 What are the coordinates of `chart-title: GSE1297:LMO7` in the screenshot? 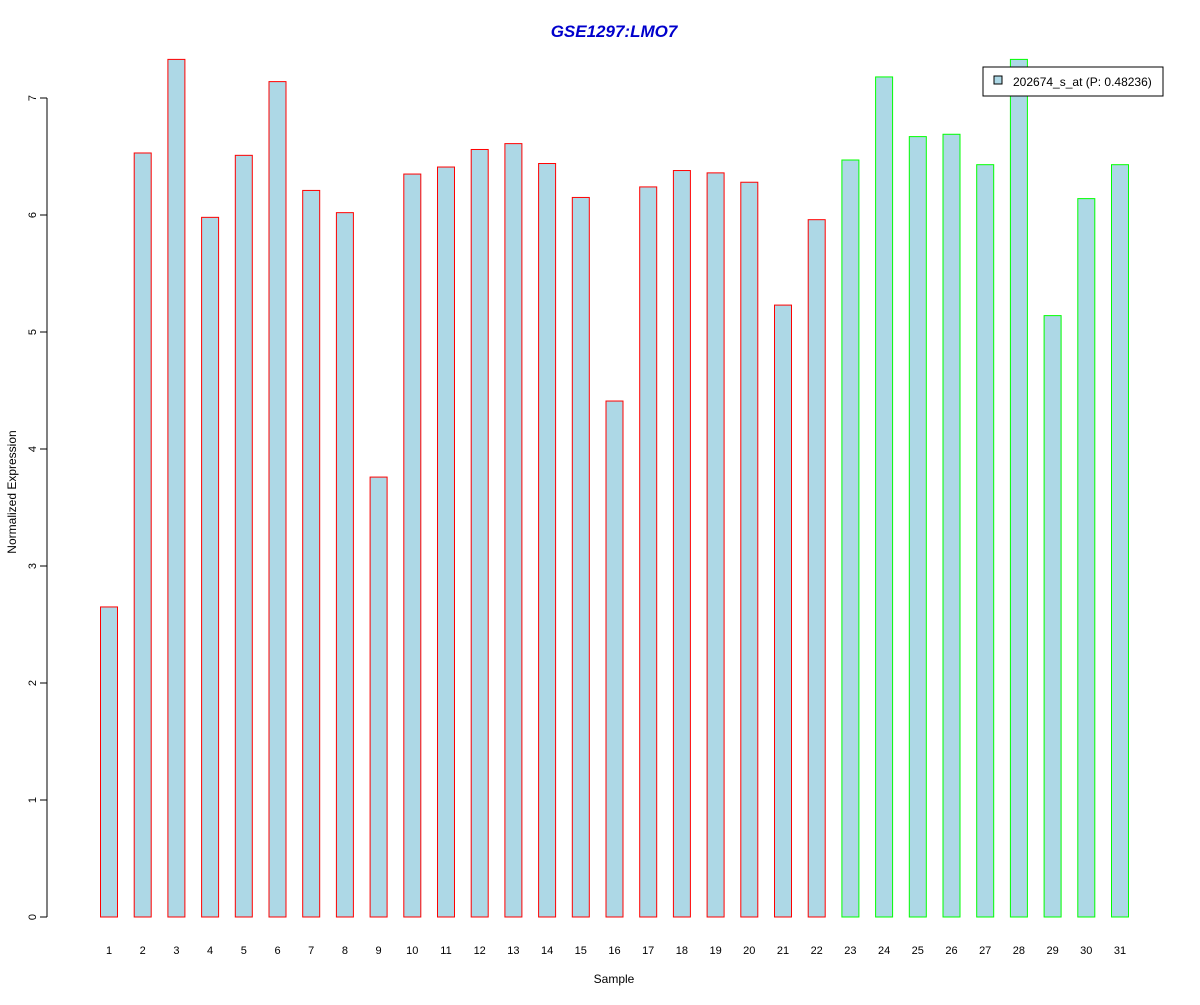 It's located at (615, 31).